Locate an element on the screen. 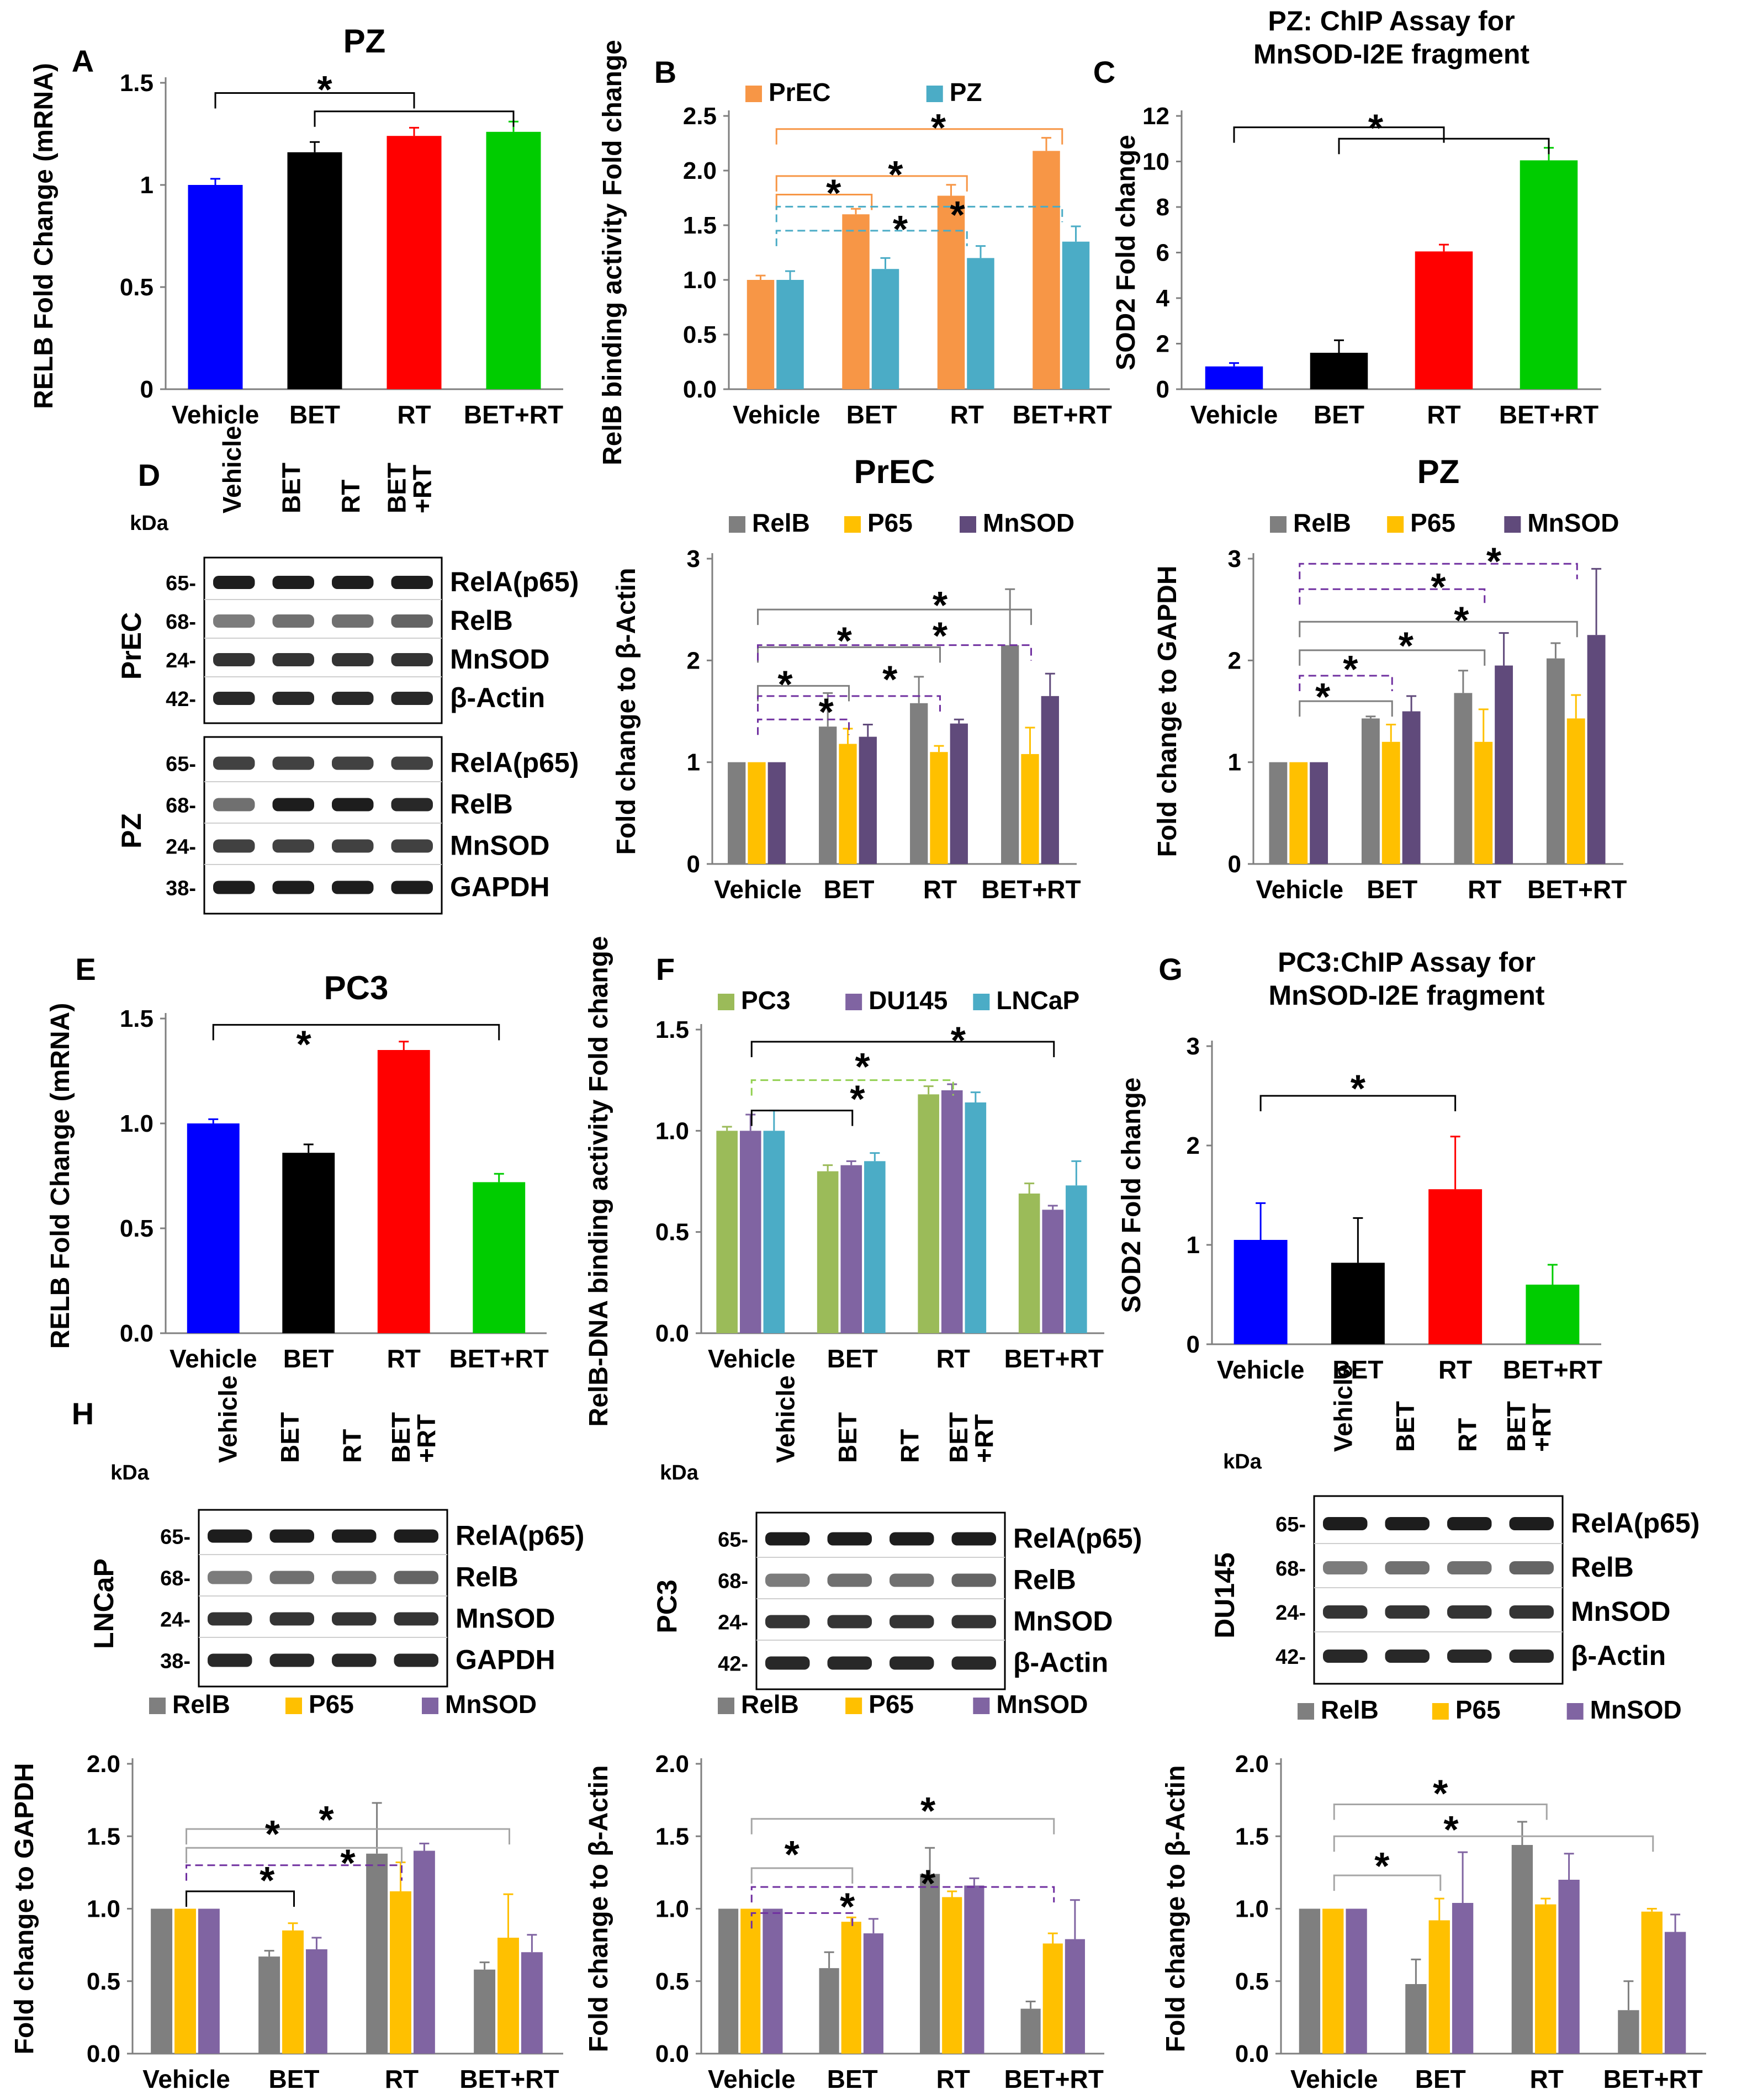 This screenshot has width=1747, height=2100. bar-PZ-BET is located at coordinates (885, 329).